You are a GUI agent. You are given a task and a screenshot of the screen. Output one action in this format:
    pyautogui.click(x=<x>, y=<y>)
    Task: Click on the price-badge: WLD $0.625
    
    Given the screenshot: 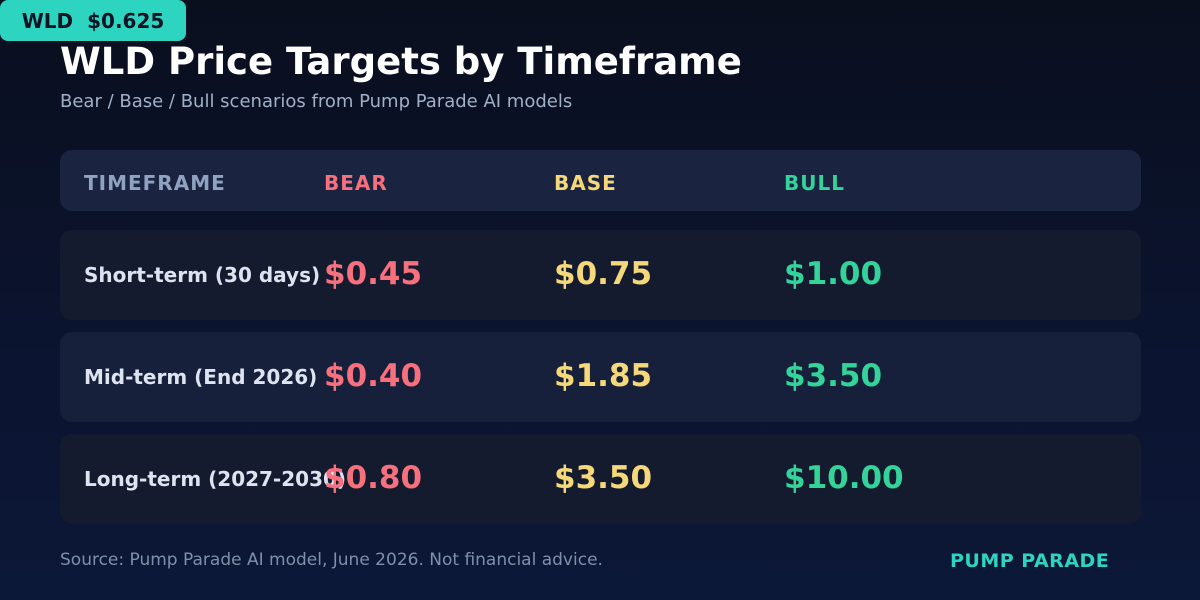 What is the action you would take?
    pyautogui.click(x=93, y=20)
    